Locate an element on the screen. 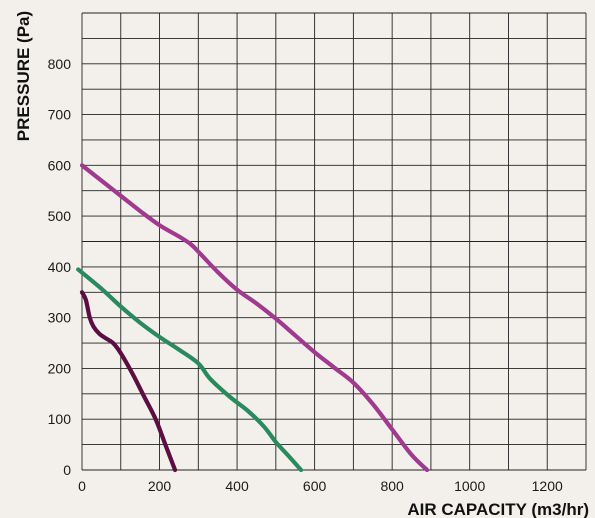 The width and height of the screenshot is (595, 518). y-tick-label: 500 is located at coordinates (60, 216).